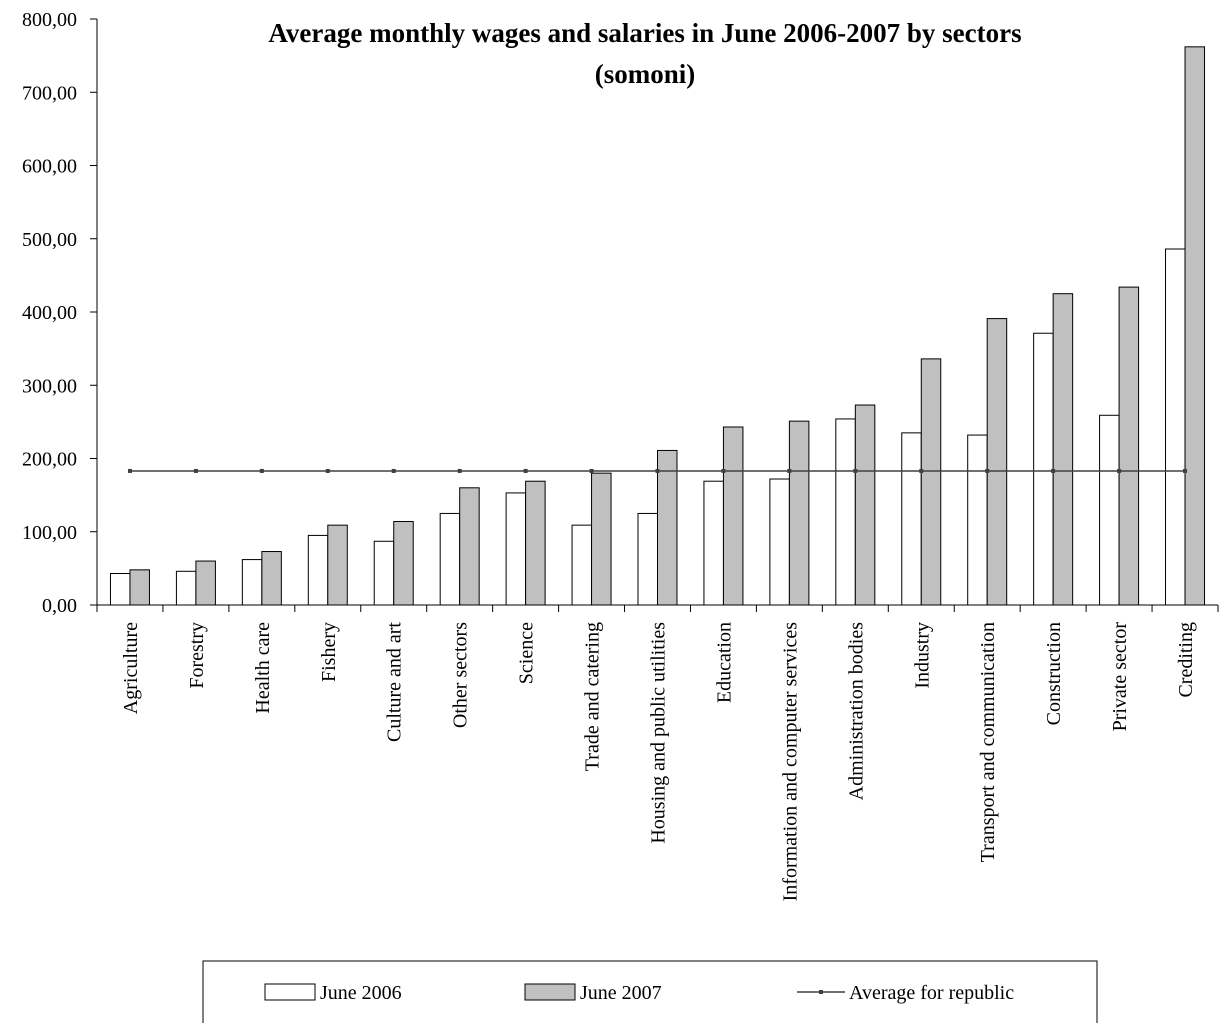 This screenshot has height=1023, width=1220. I want to click on category-label: Science, so click(527, 653).